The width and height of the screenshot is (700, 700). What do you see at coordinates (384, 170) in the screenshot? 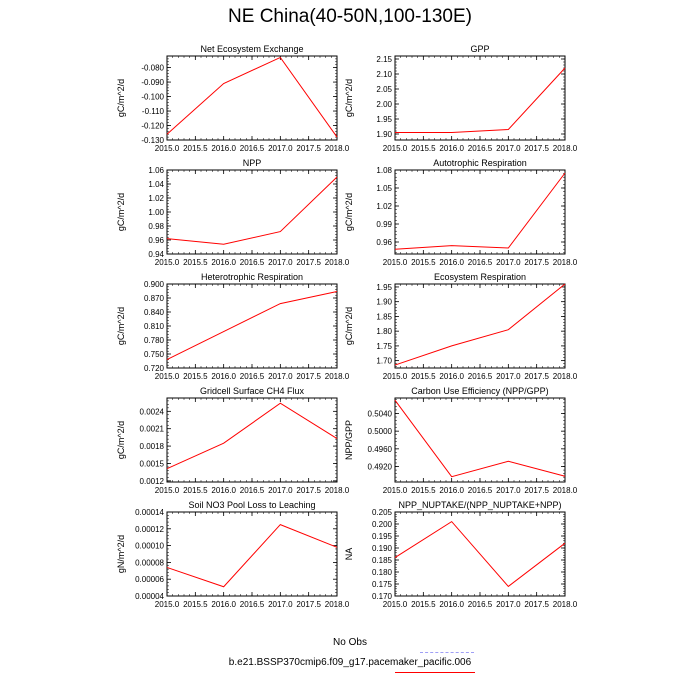
I see `y-tick-label: 1.08` at bounding box center [384, 170].